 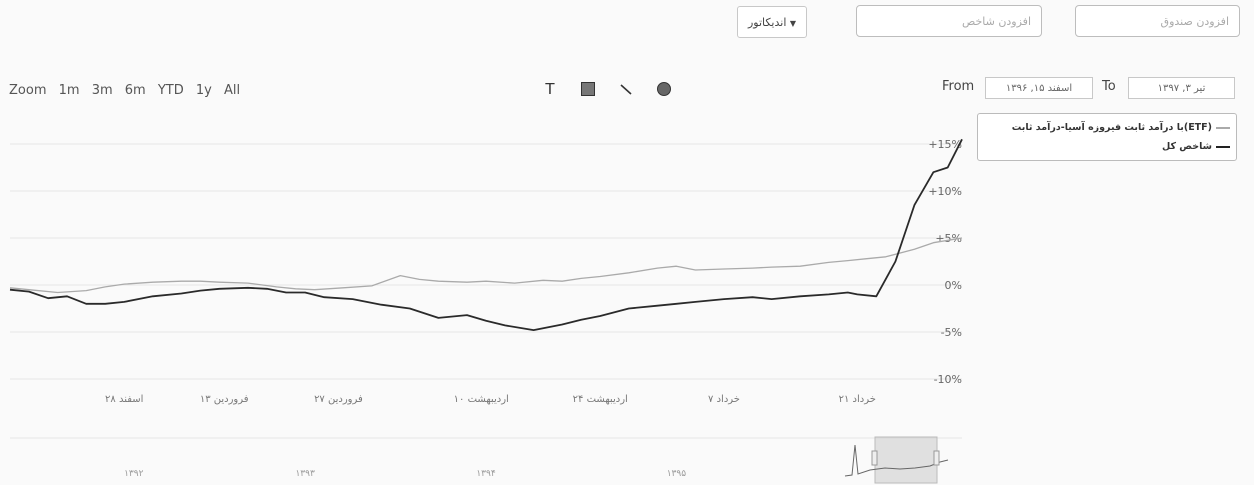 I want to click on x-tick-label: اردیبهشت ۲۴, so click(x=600, y=399).